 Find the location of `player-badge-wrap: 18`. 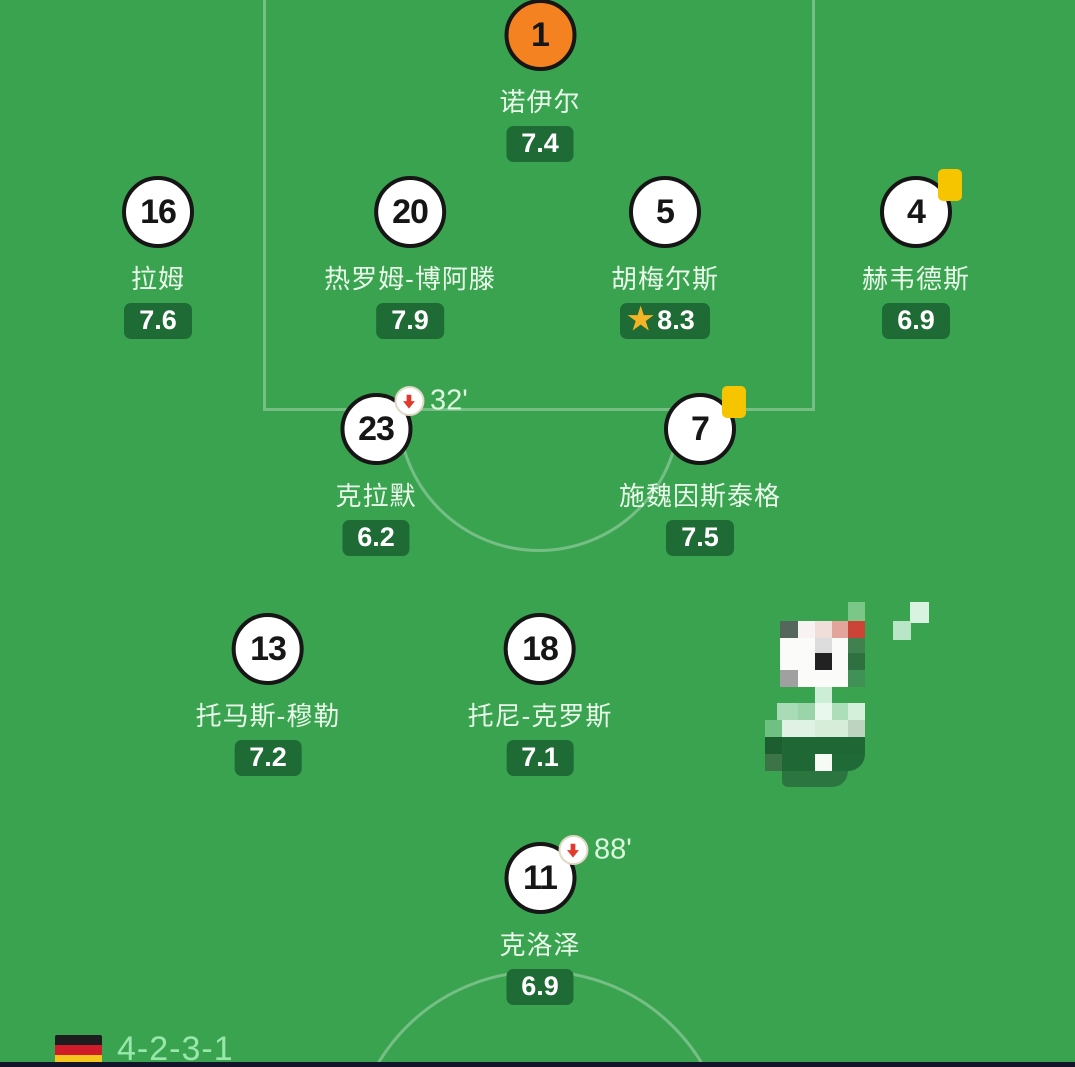

player-badge-wrap: 18 is located at coordinates (539, 649).